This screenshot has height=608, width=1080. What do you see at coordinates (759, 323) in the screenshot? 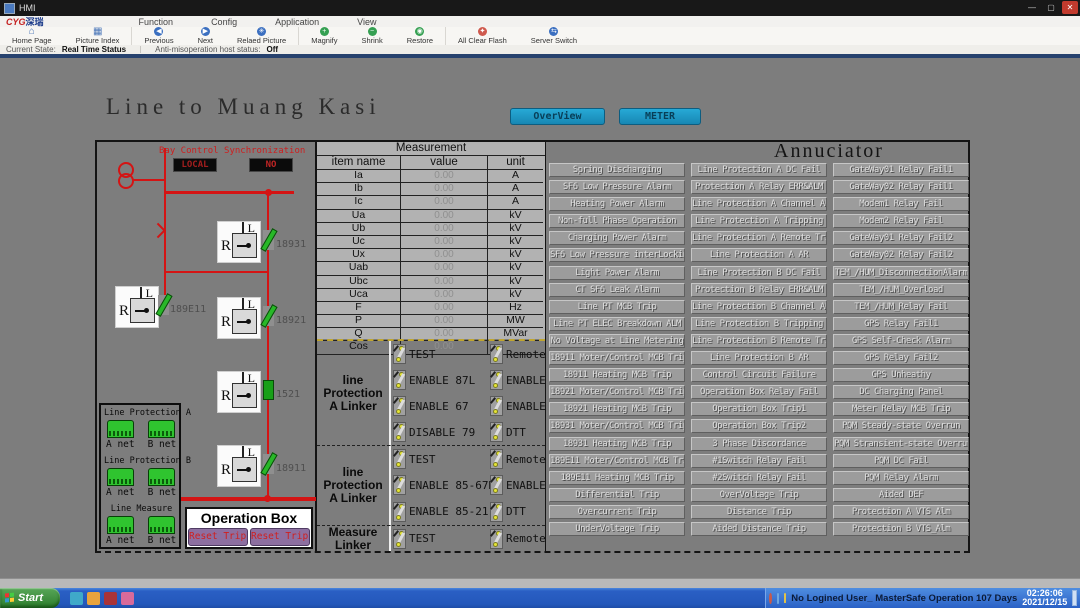
I see `annunciator-tile: Line Protection B Tripping` at bounding box center [759, 323].